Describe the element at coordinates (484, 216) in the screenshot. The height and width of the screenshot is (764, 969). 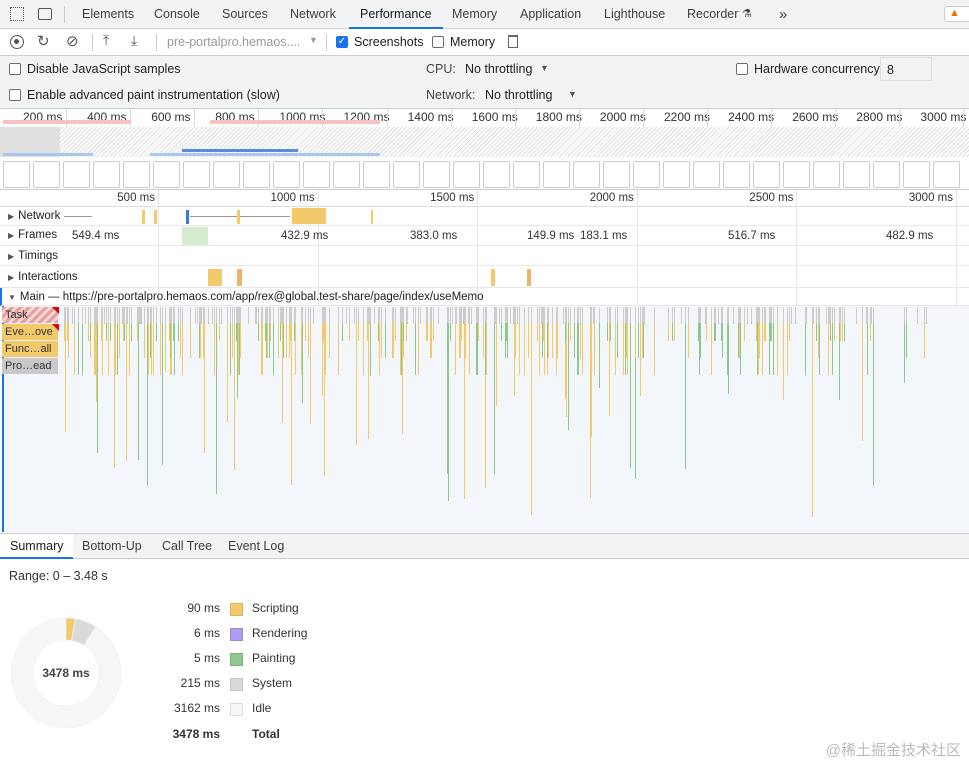
I see `network-track: ▶ Network` at that location.